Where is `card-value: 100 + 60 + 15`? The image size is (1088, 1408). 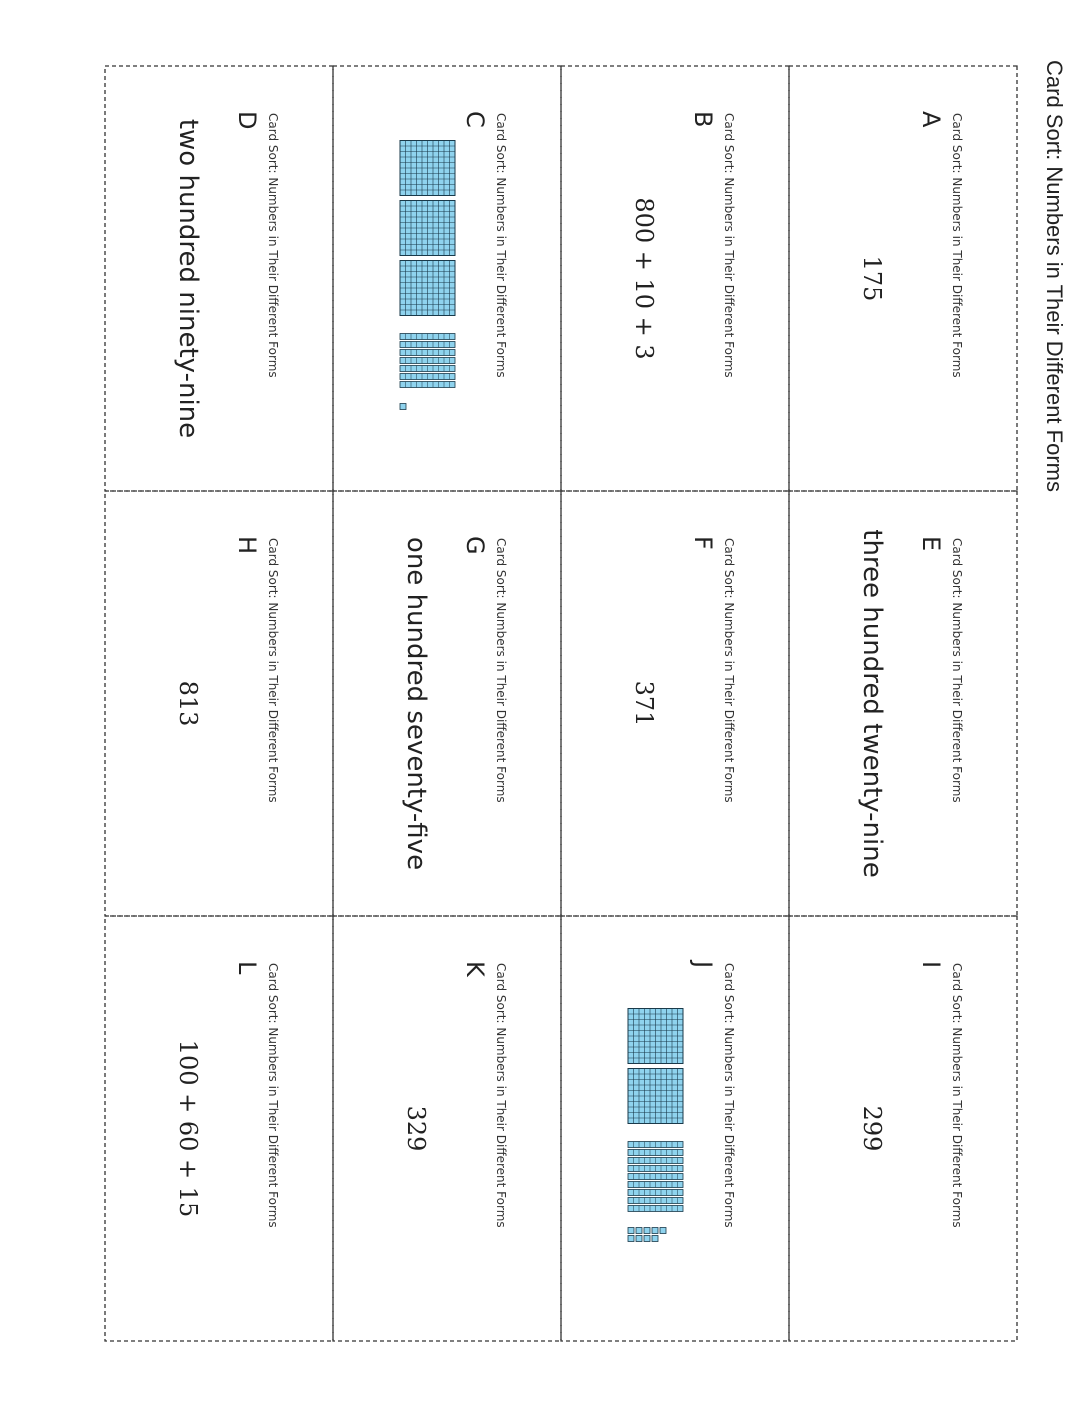 card-value: 100 + 60 + 15 is located at coordinates (188, 1129).